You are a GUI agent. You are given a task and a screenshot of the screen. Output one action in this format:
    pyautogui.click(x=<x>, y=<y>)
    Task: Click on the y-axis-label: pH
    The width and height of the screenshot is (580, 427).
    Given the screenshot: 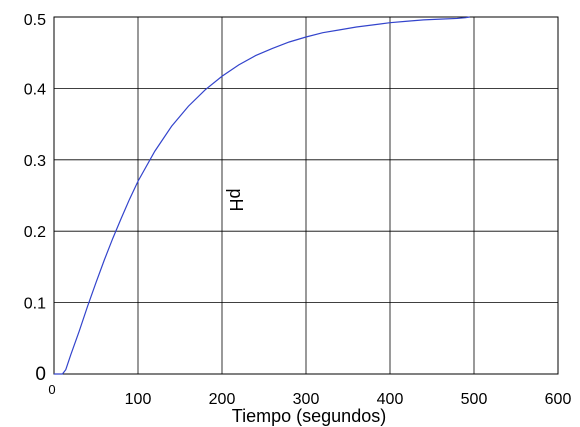 What is the action you would take?
    pyautogui.click(x=236, y=199)
    